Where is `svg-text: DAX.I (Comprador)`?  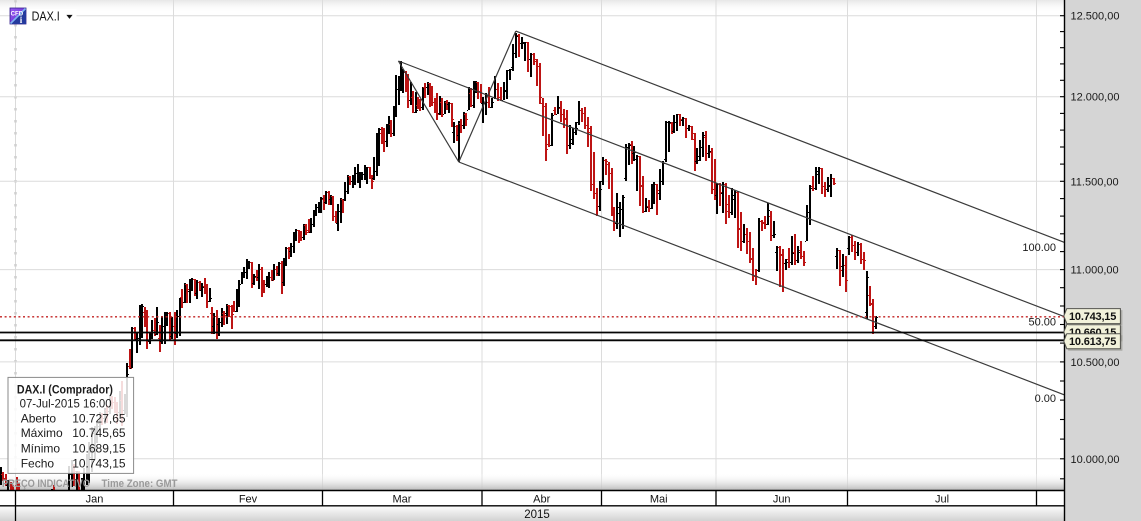 svg-text: DAX.I (Comprador) is located at coordinates (65, 389).